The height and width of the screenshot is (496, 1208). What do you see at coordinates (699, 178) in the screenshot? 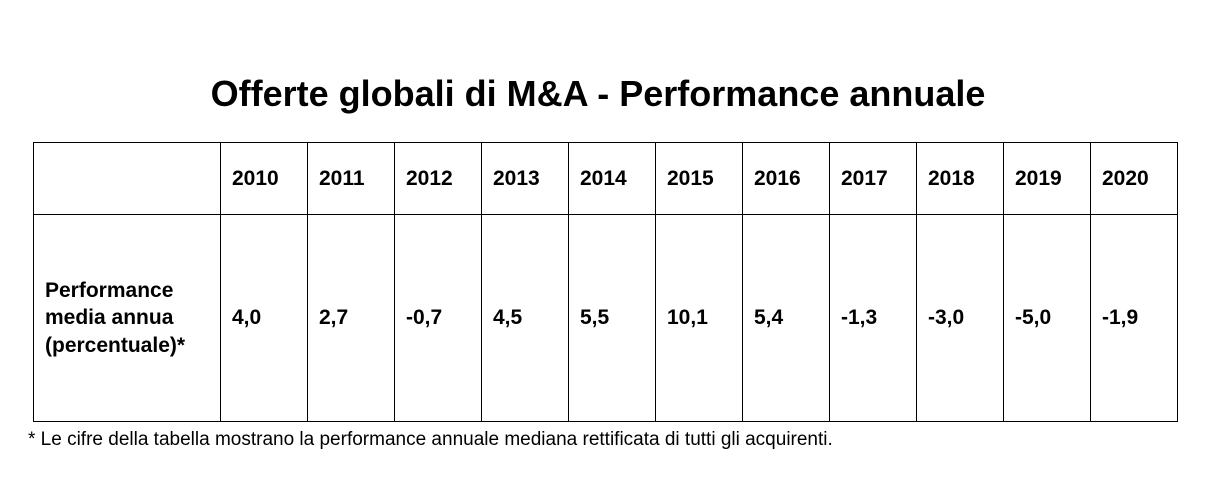
I see `year-header-2015: 2015` at bounding box center [699, 178].